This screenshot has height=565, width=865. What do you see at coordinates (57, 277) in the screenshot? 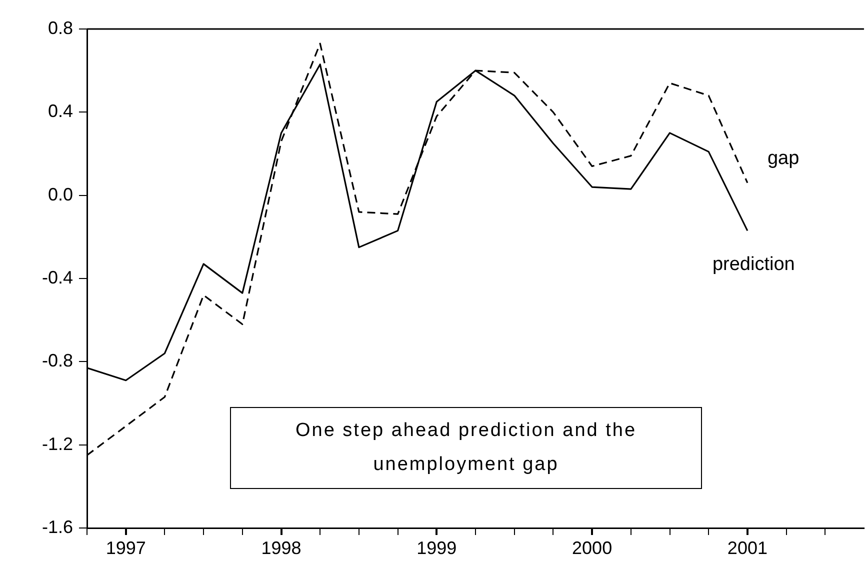
I see `y-tick-label: -0.4` at bounding box center [57, 277].